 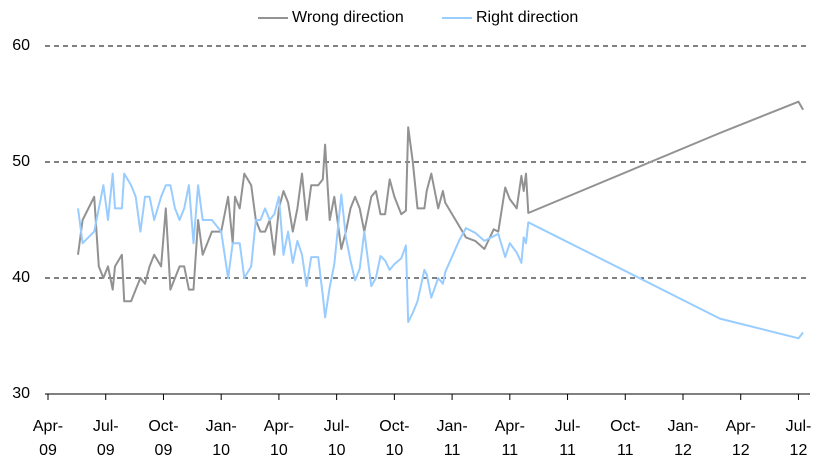 I want to click on legend-label: Right direction, so click(x=527, y=17).